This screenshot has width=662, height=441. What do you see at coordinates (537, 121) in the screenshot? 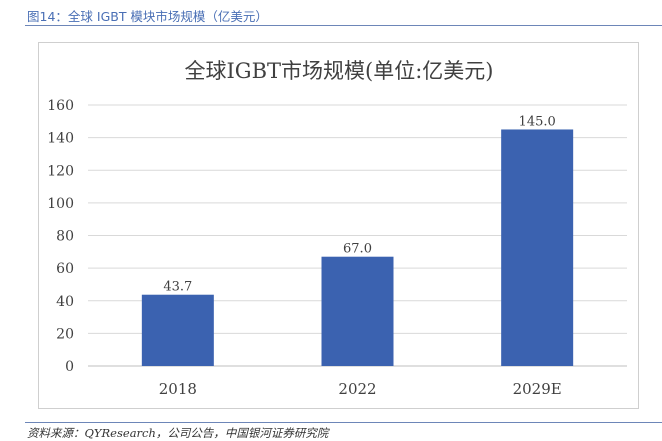
I see `data-label: 145.0` at bounding box center [537, 121].